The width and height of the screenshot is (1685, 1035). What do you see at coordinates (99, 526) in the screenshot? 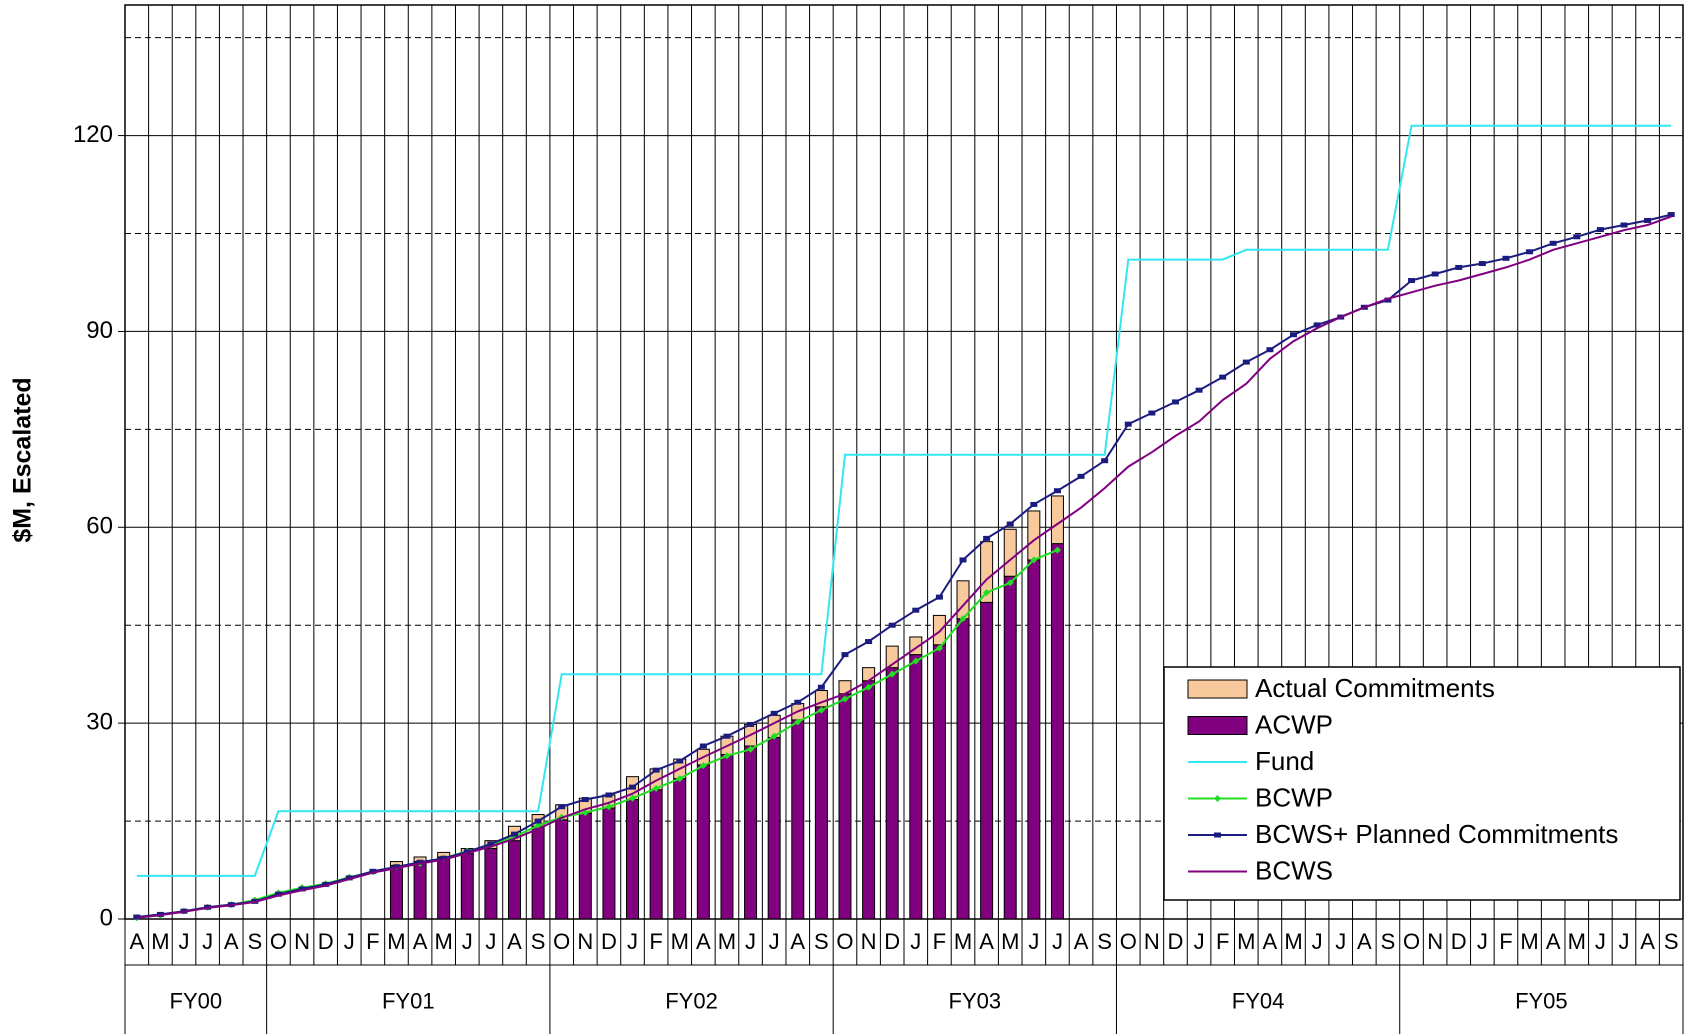
I see `y-tick-label: 60` at bounding box center [99, 526].